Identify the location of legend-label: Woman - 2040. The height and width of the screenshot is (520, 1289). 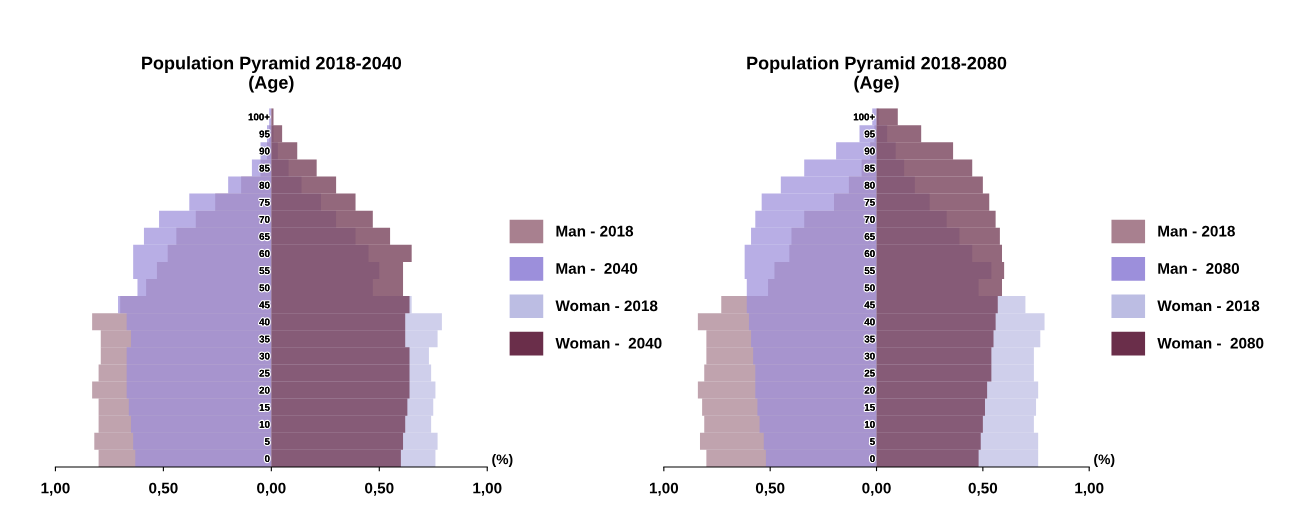
(608, 343).